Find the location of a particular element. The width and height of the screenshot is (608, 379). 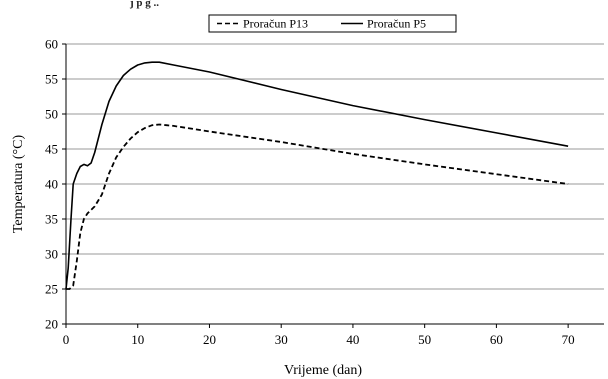

x-tick-label-0: 0 is located at coordinates (66, 339).